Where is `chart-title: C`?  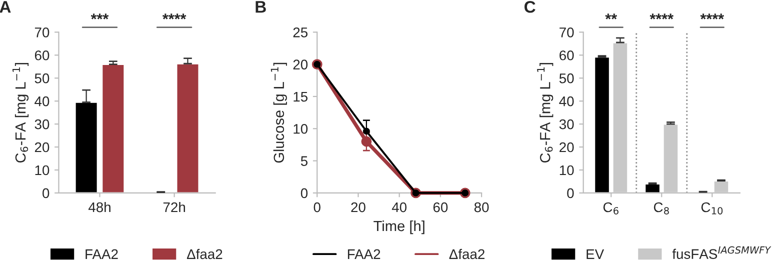
chart-title: C is located at coordinates (530, 6).